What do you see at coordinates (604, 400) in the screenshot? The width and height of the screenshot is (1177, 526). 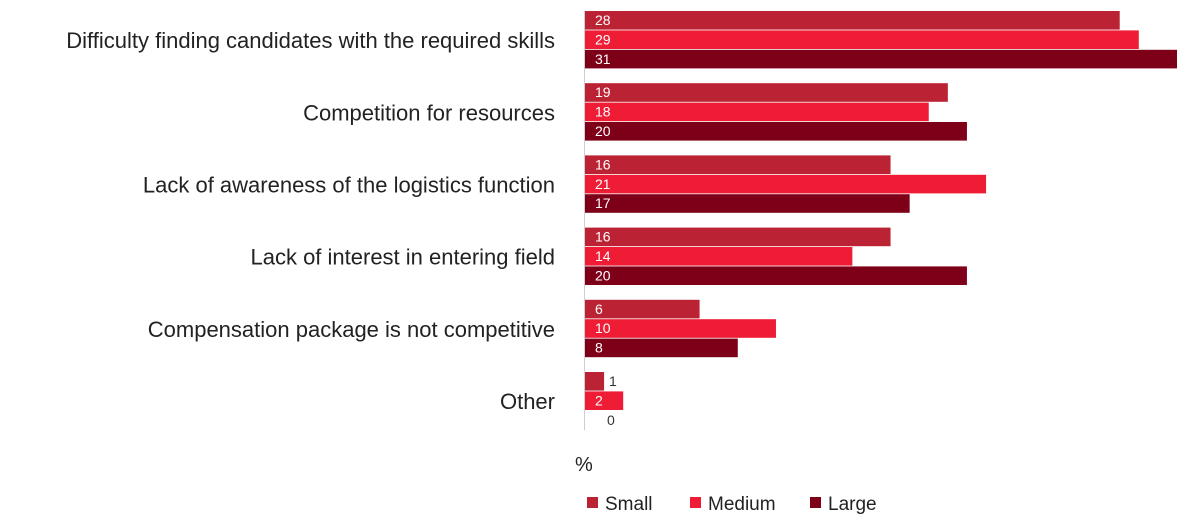 I see `bar-medium-other` at bounding box center [604, 400].